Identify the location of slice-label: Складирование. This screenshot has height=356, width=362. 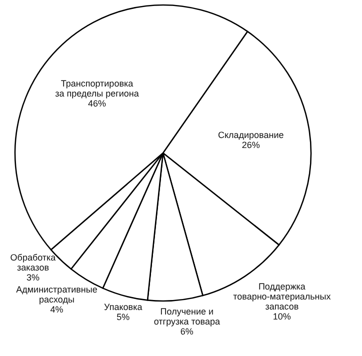
(251, 135).